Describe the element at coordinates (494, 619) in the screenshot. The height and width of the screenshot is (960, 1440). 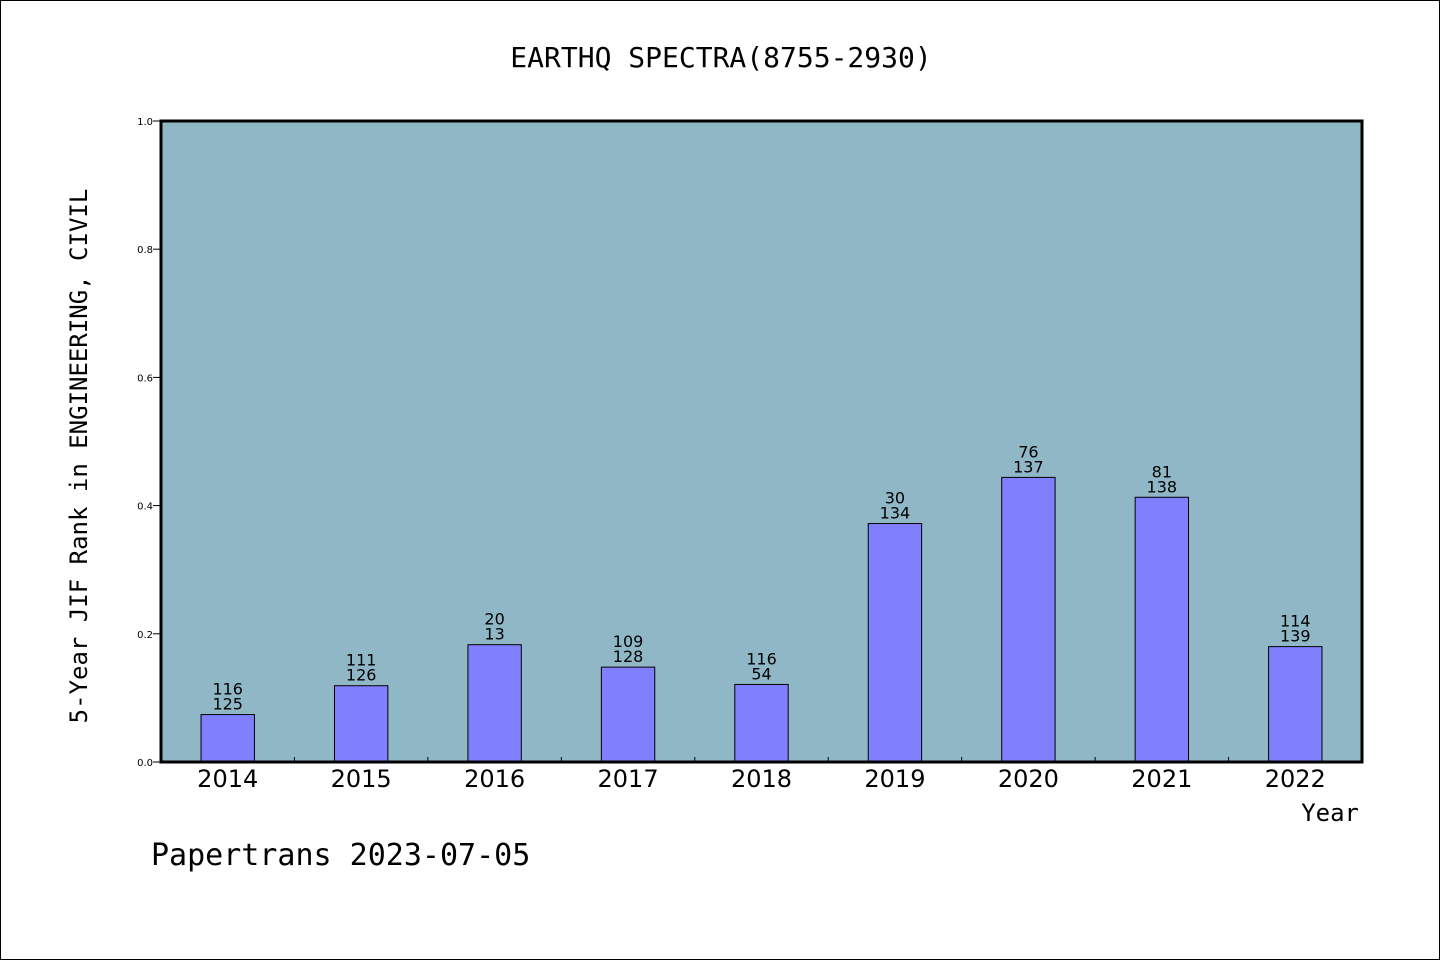
I see `bar-label-top: 20` at that location.